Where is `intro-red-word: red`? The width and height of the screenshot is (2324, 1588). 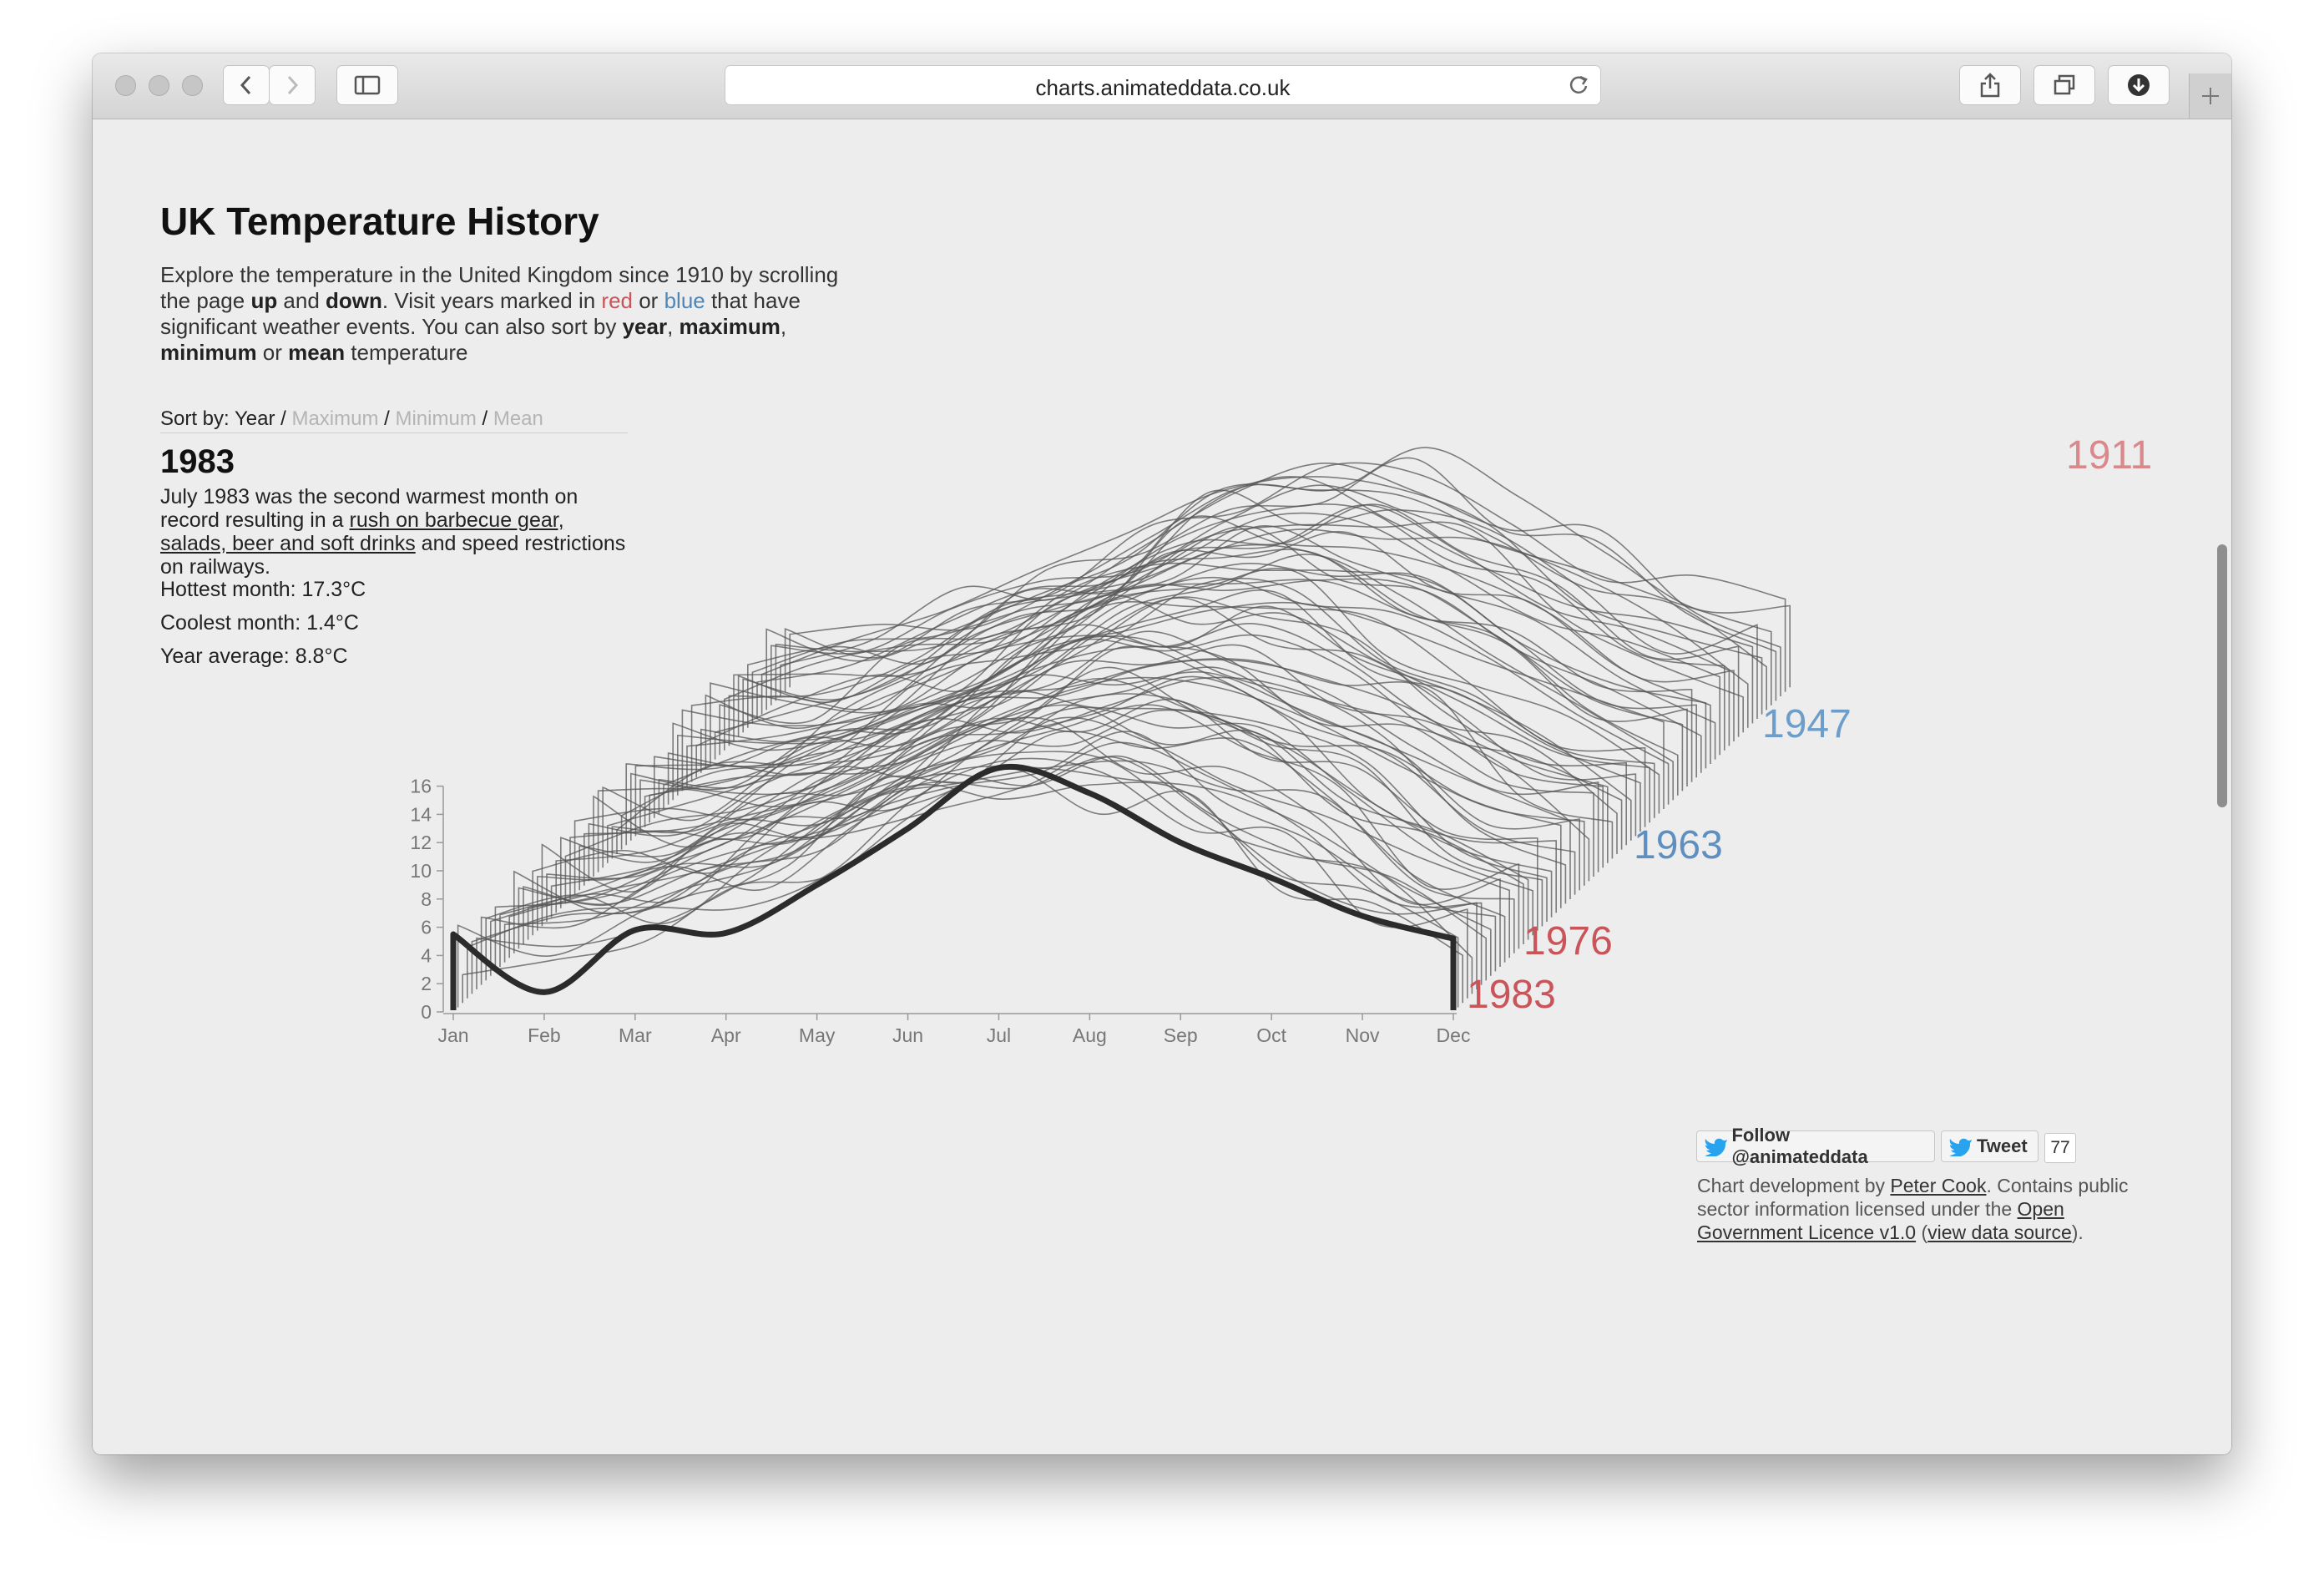
intro-red-word: red is located at coordinates (617, 301).